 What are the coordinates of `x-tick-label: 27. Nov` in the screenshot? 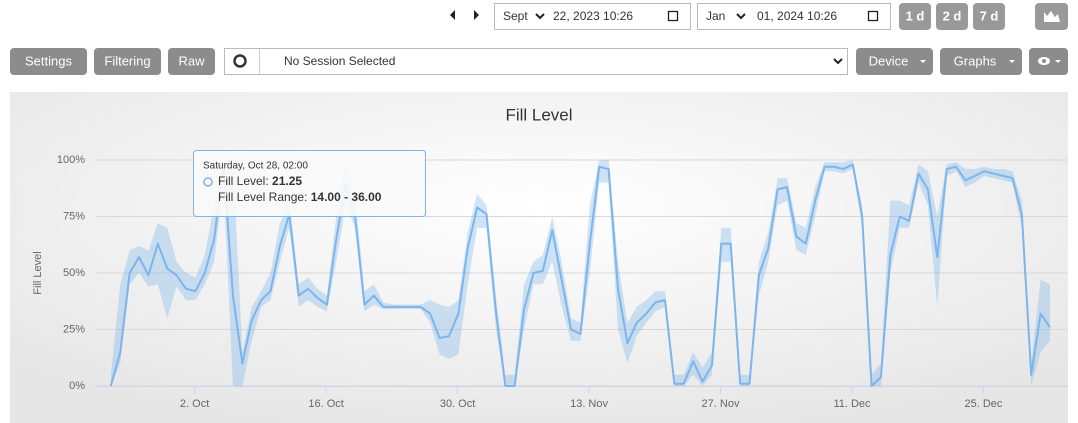 It's located at (721, 404).